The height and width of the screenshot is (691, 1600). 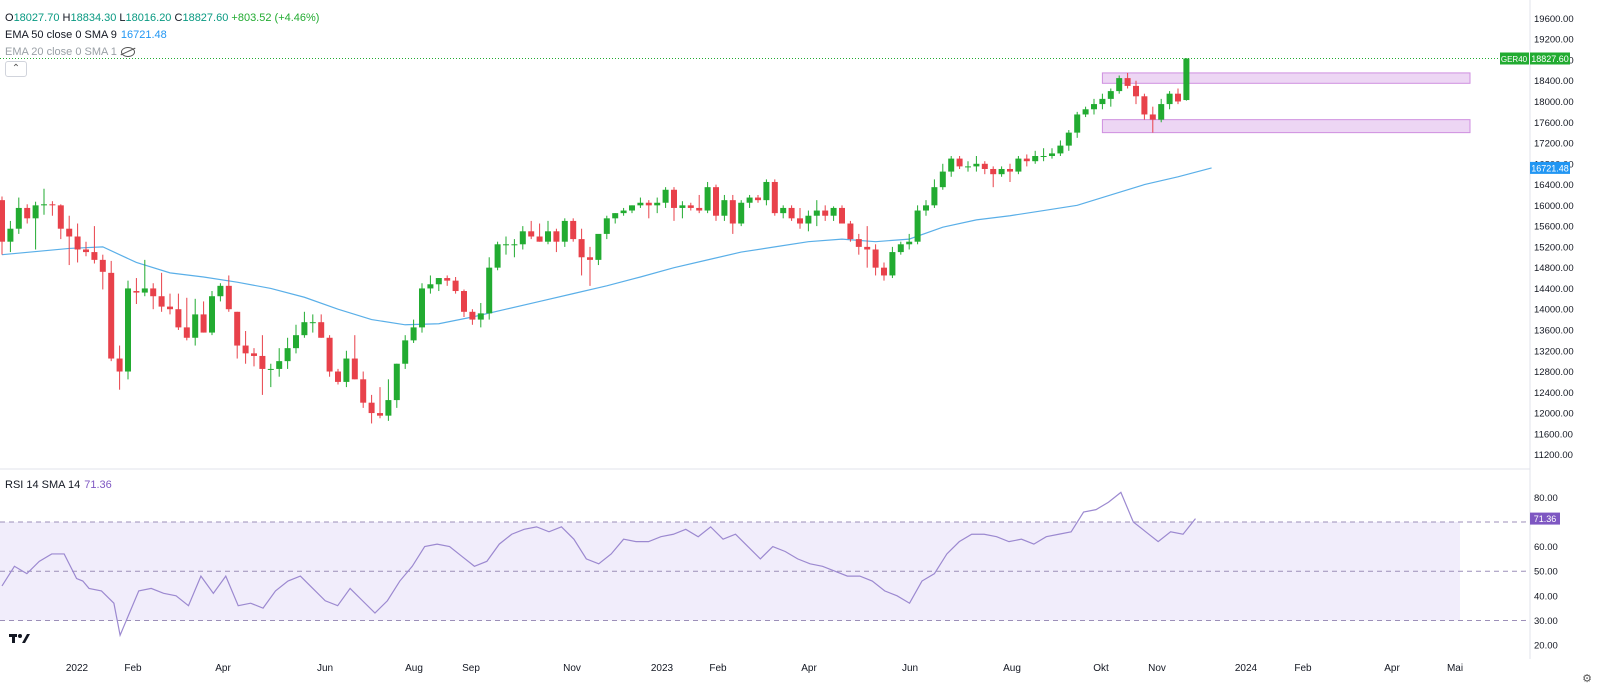 I want to click on hidden-eye-icon, so click(x=127, y=52).